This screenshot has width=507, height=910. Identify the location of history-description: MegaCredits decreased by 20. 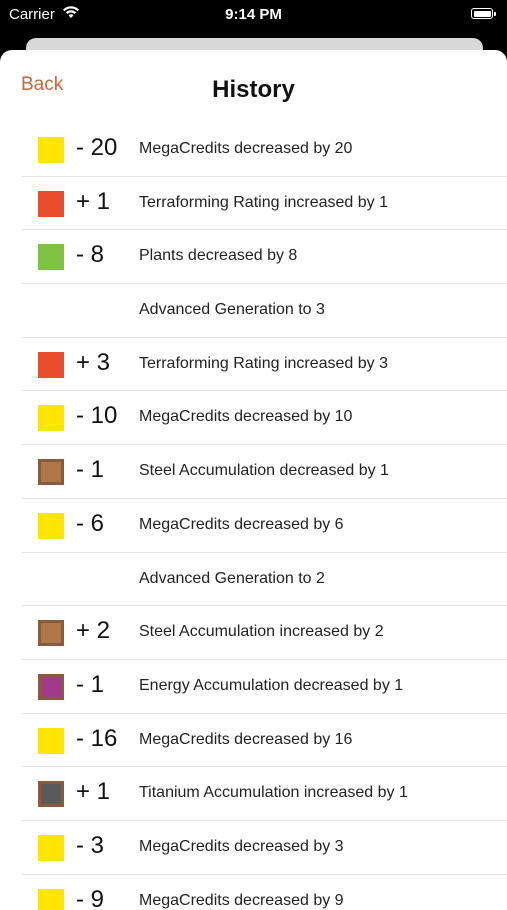
(246, 148).